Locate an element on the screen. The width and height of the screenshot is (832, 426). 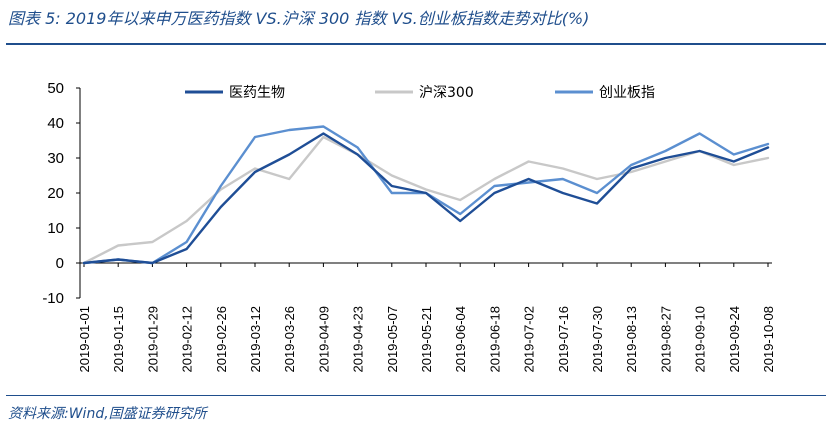
x-tick-label: 2019-08-13 is located at coordinates (631, 339).